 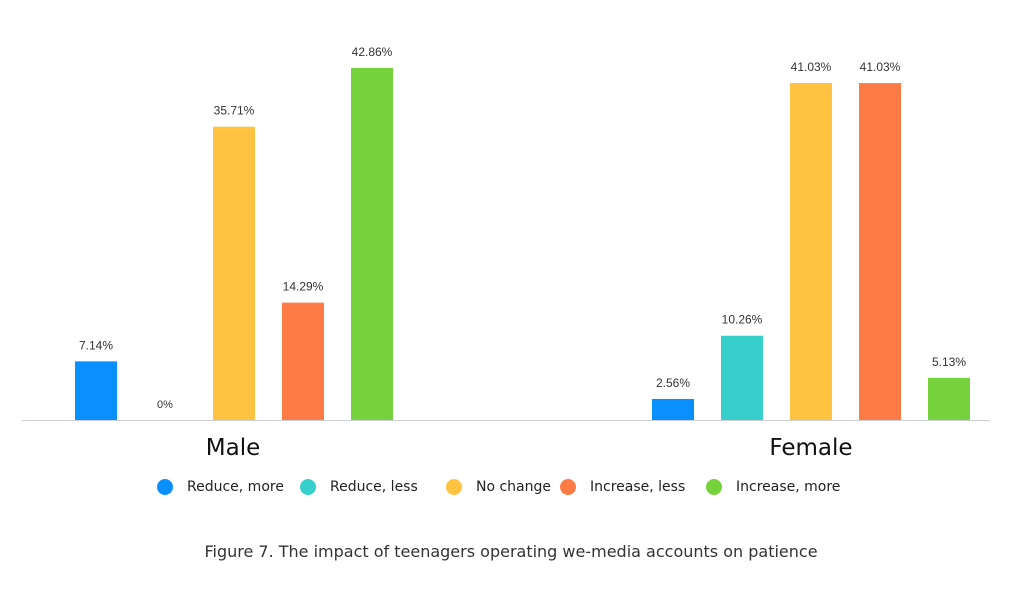 I want to click on legend-item-increase-less: Increase, less, so click(x=622, y=487).